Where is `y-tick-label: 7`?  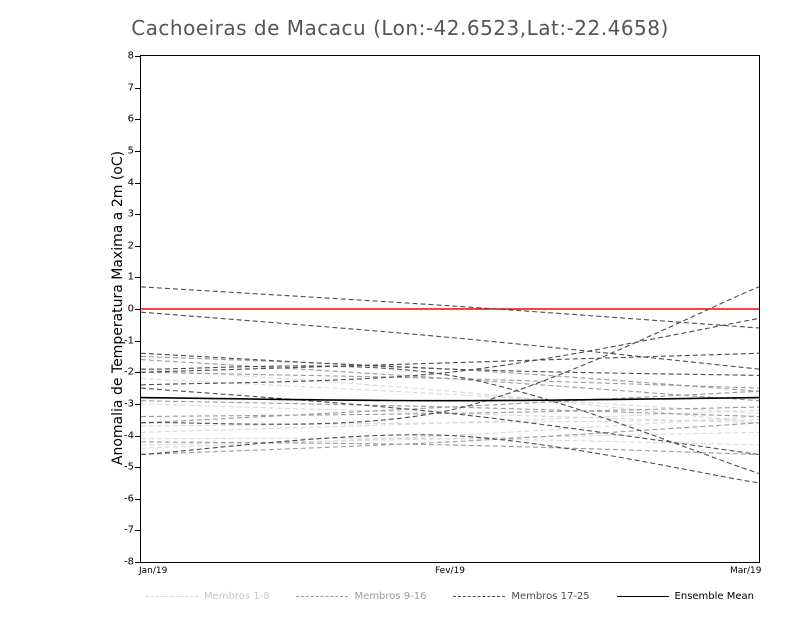
y-tick-label: 7 is located at coordinates (130, 88).